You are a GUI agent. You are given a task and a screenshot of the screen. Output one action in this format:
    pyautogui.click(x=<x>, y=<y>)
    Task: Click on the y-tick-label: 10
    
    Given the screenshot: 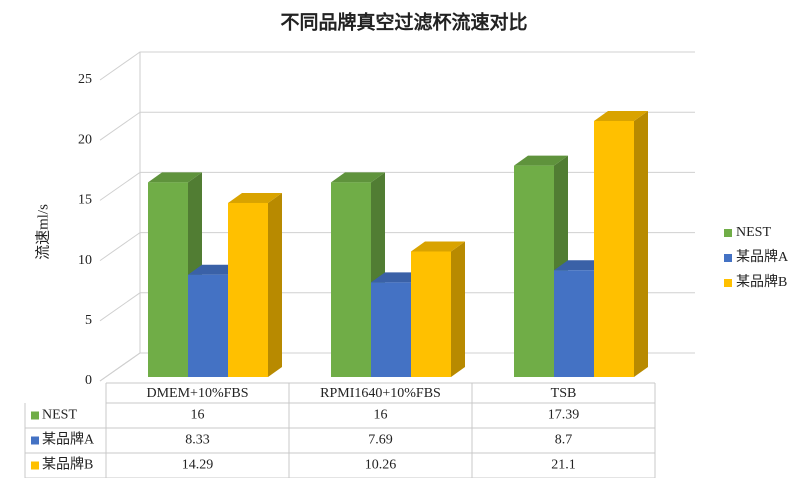 What is the action you would take?
    pyautogui.click(x=85, y=260)
    